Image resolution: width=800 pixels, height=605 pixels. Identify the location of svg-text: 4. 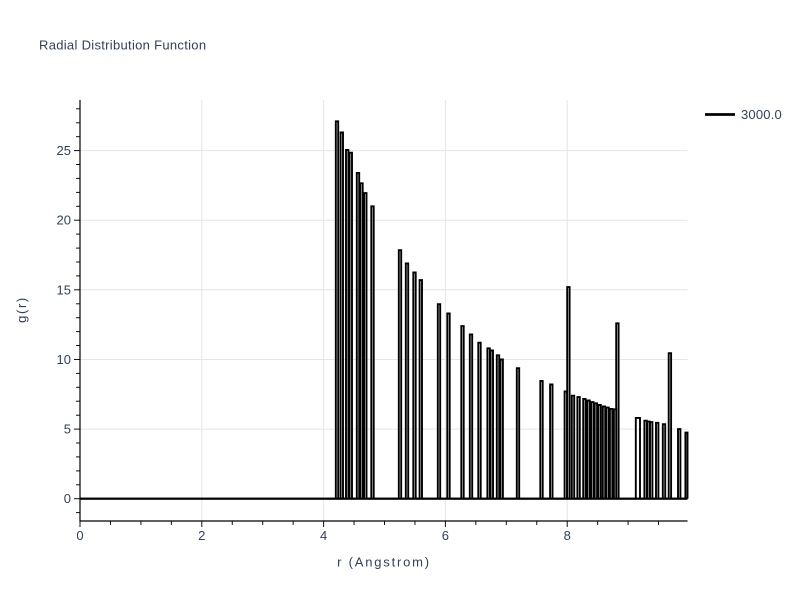
(323, 535).